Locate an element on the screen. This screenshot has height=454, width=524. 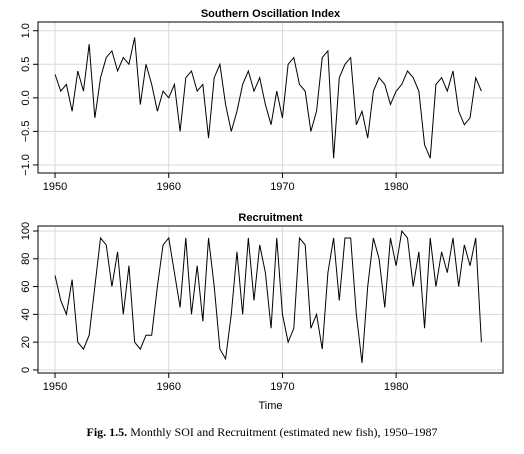
chart-title: Southern Oscillation Index is located at coordinates (271, 14).